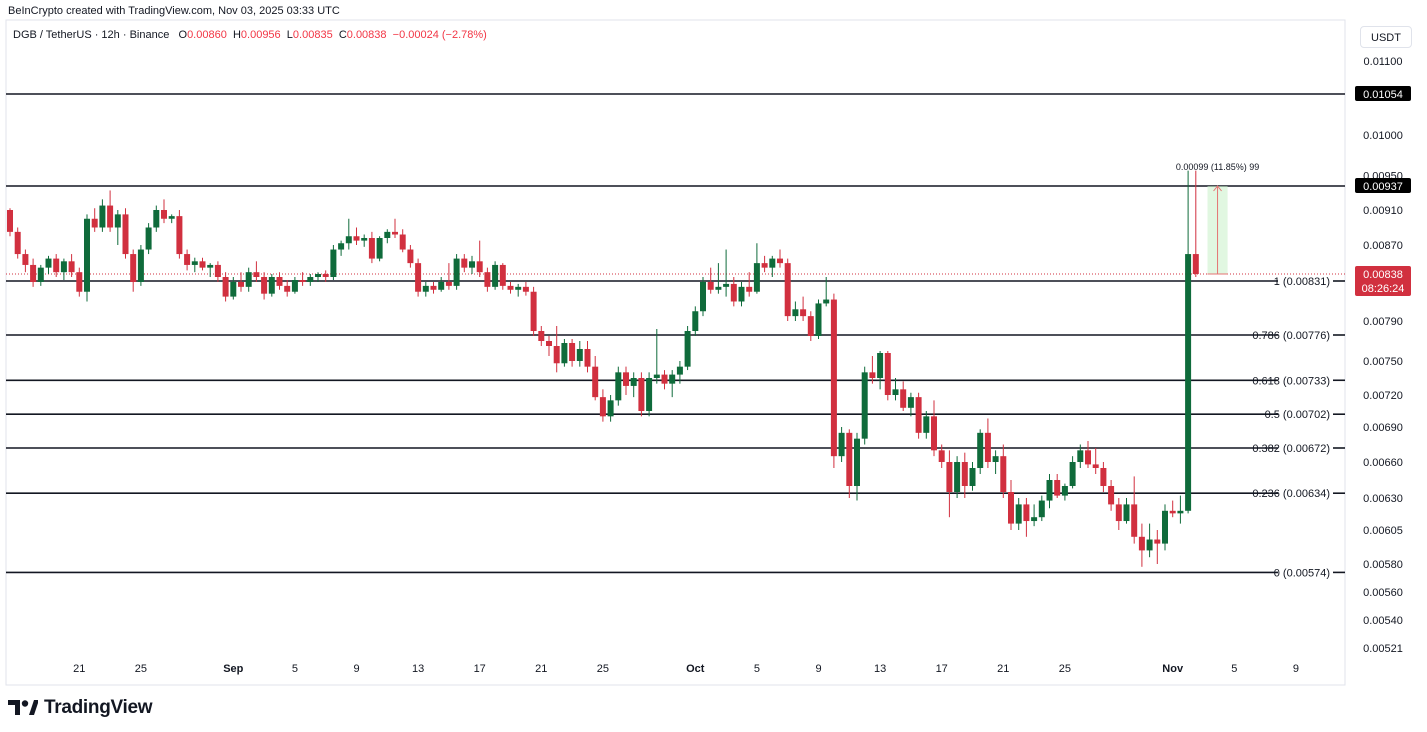 Image resolution: width=1427 pixels, height=732 pixels. What do you see at coordinates (1383, 185) in the screenshot?
I see `price-tag-box` at bounding box center [1383, 185].